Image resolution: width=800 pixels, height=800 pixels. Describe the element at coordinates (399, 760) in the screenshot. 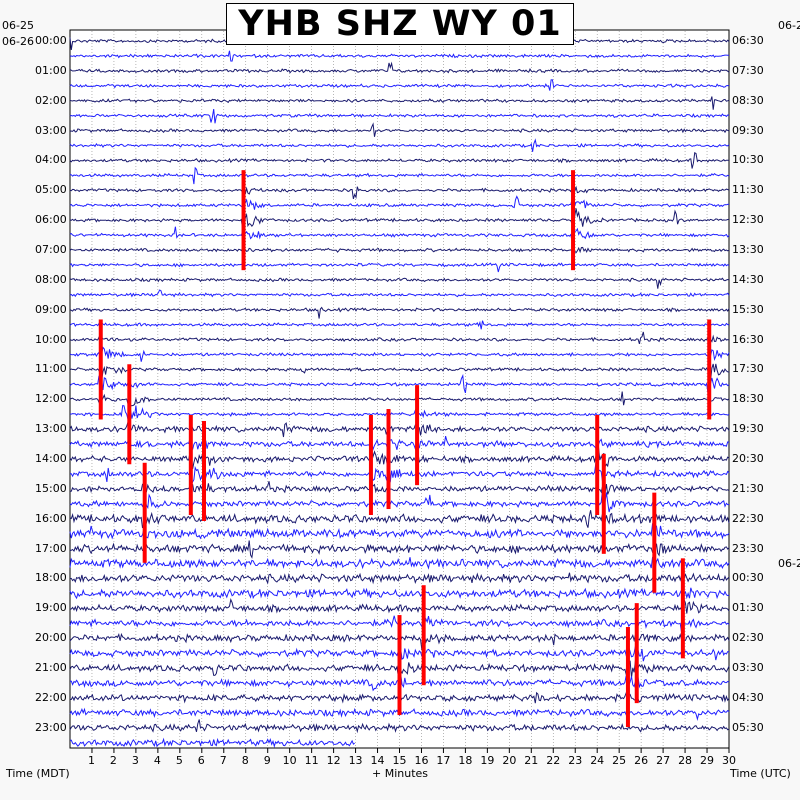

I see `x-tick-label: 15` at that location.